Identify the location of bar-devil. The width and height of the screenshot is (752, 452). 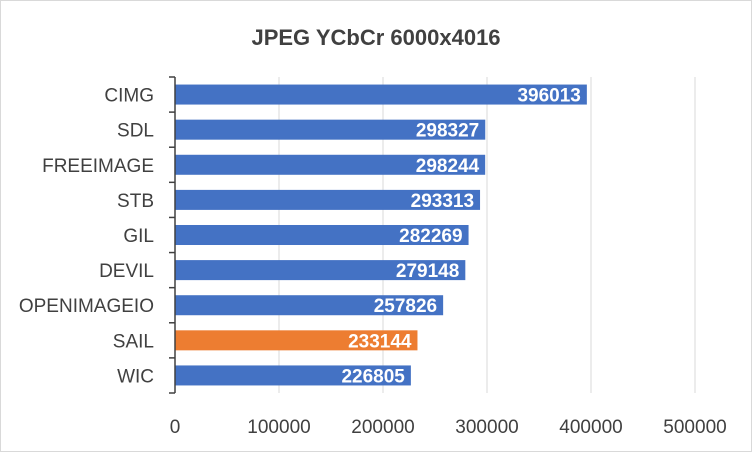
(320, 270).